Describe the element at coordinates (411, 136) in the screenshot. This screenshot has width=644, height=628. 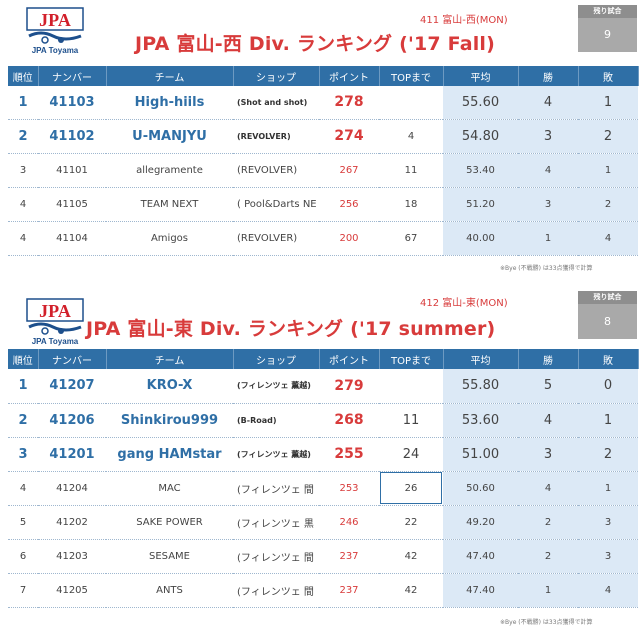
I see `cell-to-top: 4` at that location.